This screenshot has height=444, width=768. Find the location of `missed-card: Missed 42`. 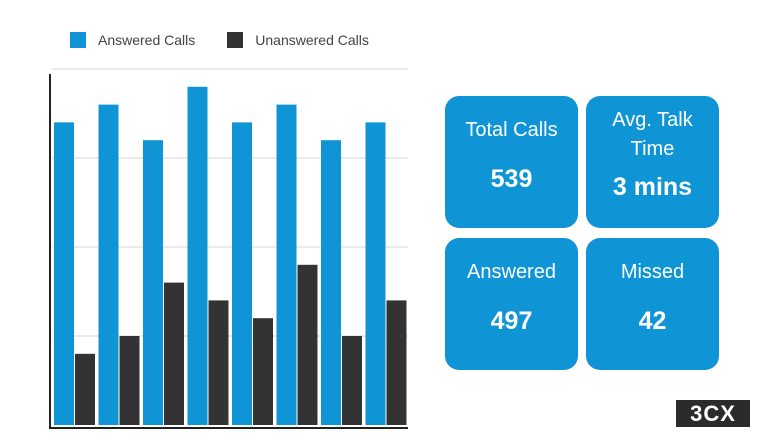

missed-card: Missed 42 is located at coordinates (652, 304).